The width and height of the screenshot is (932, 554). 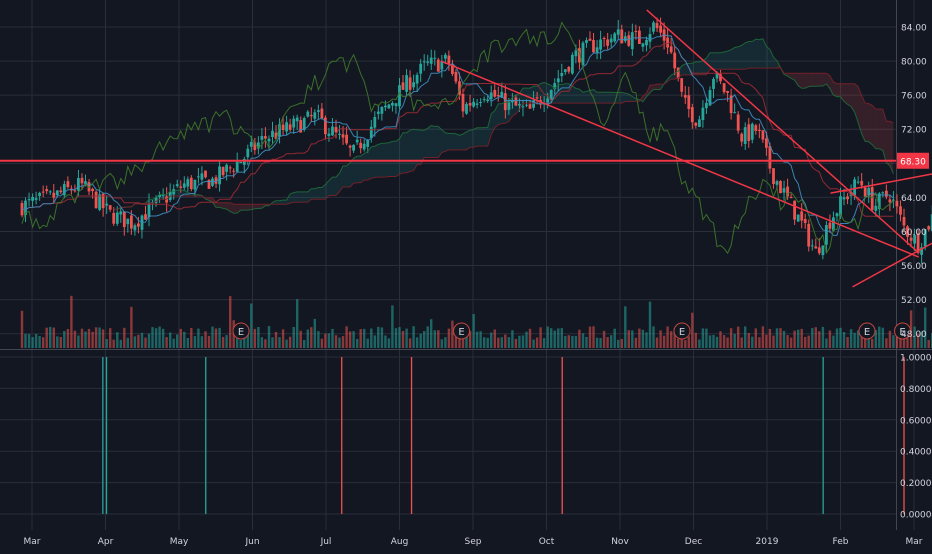 I want to click on sub-tick-label: 0.6000, so click(x=916, y=421).